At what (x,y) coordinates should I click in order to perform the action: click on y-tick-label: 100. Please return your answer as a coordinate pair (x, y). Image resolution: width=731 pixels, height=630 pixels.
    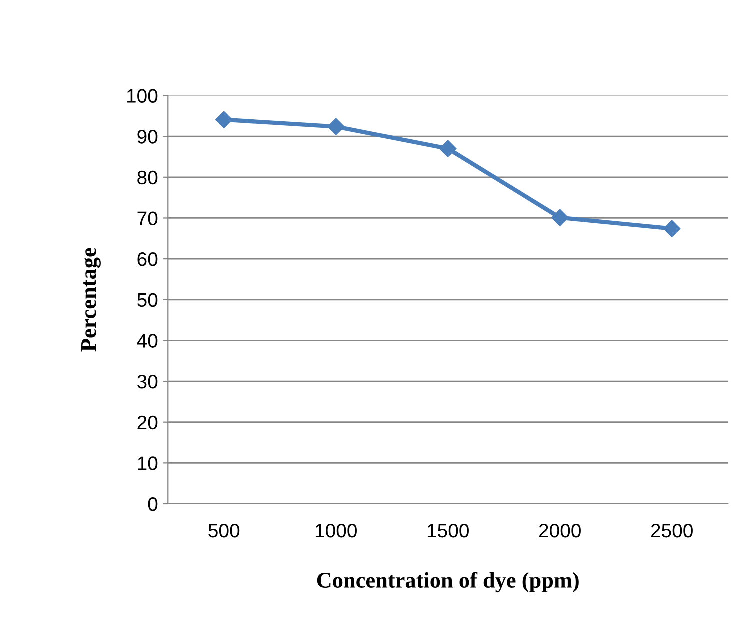
    Looking at the image, I should click on (142, 96).